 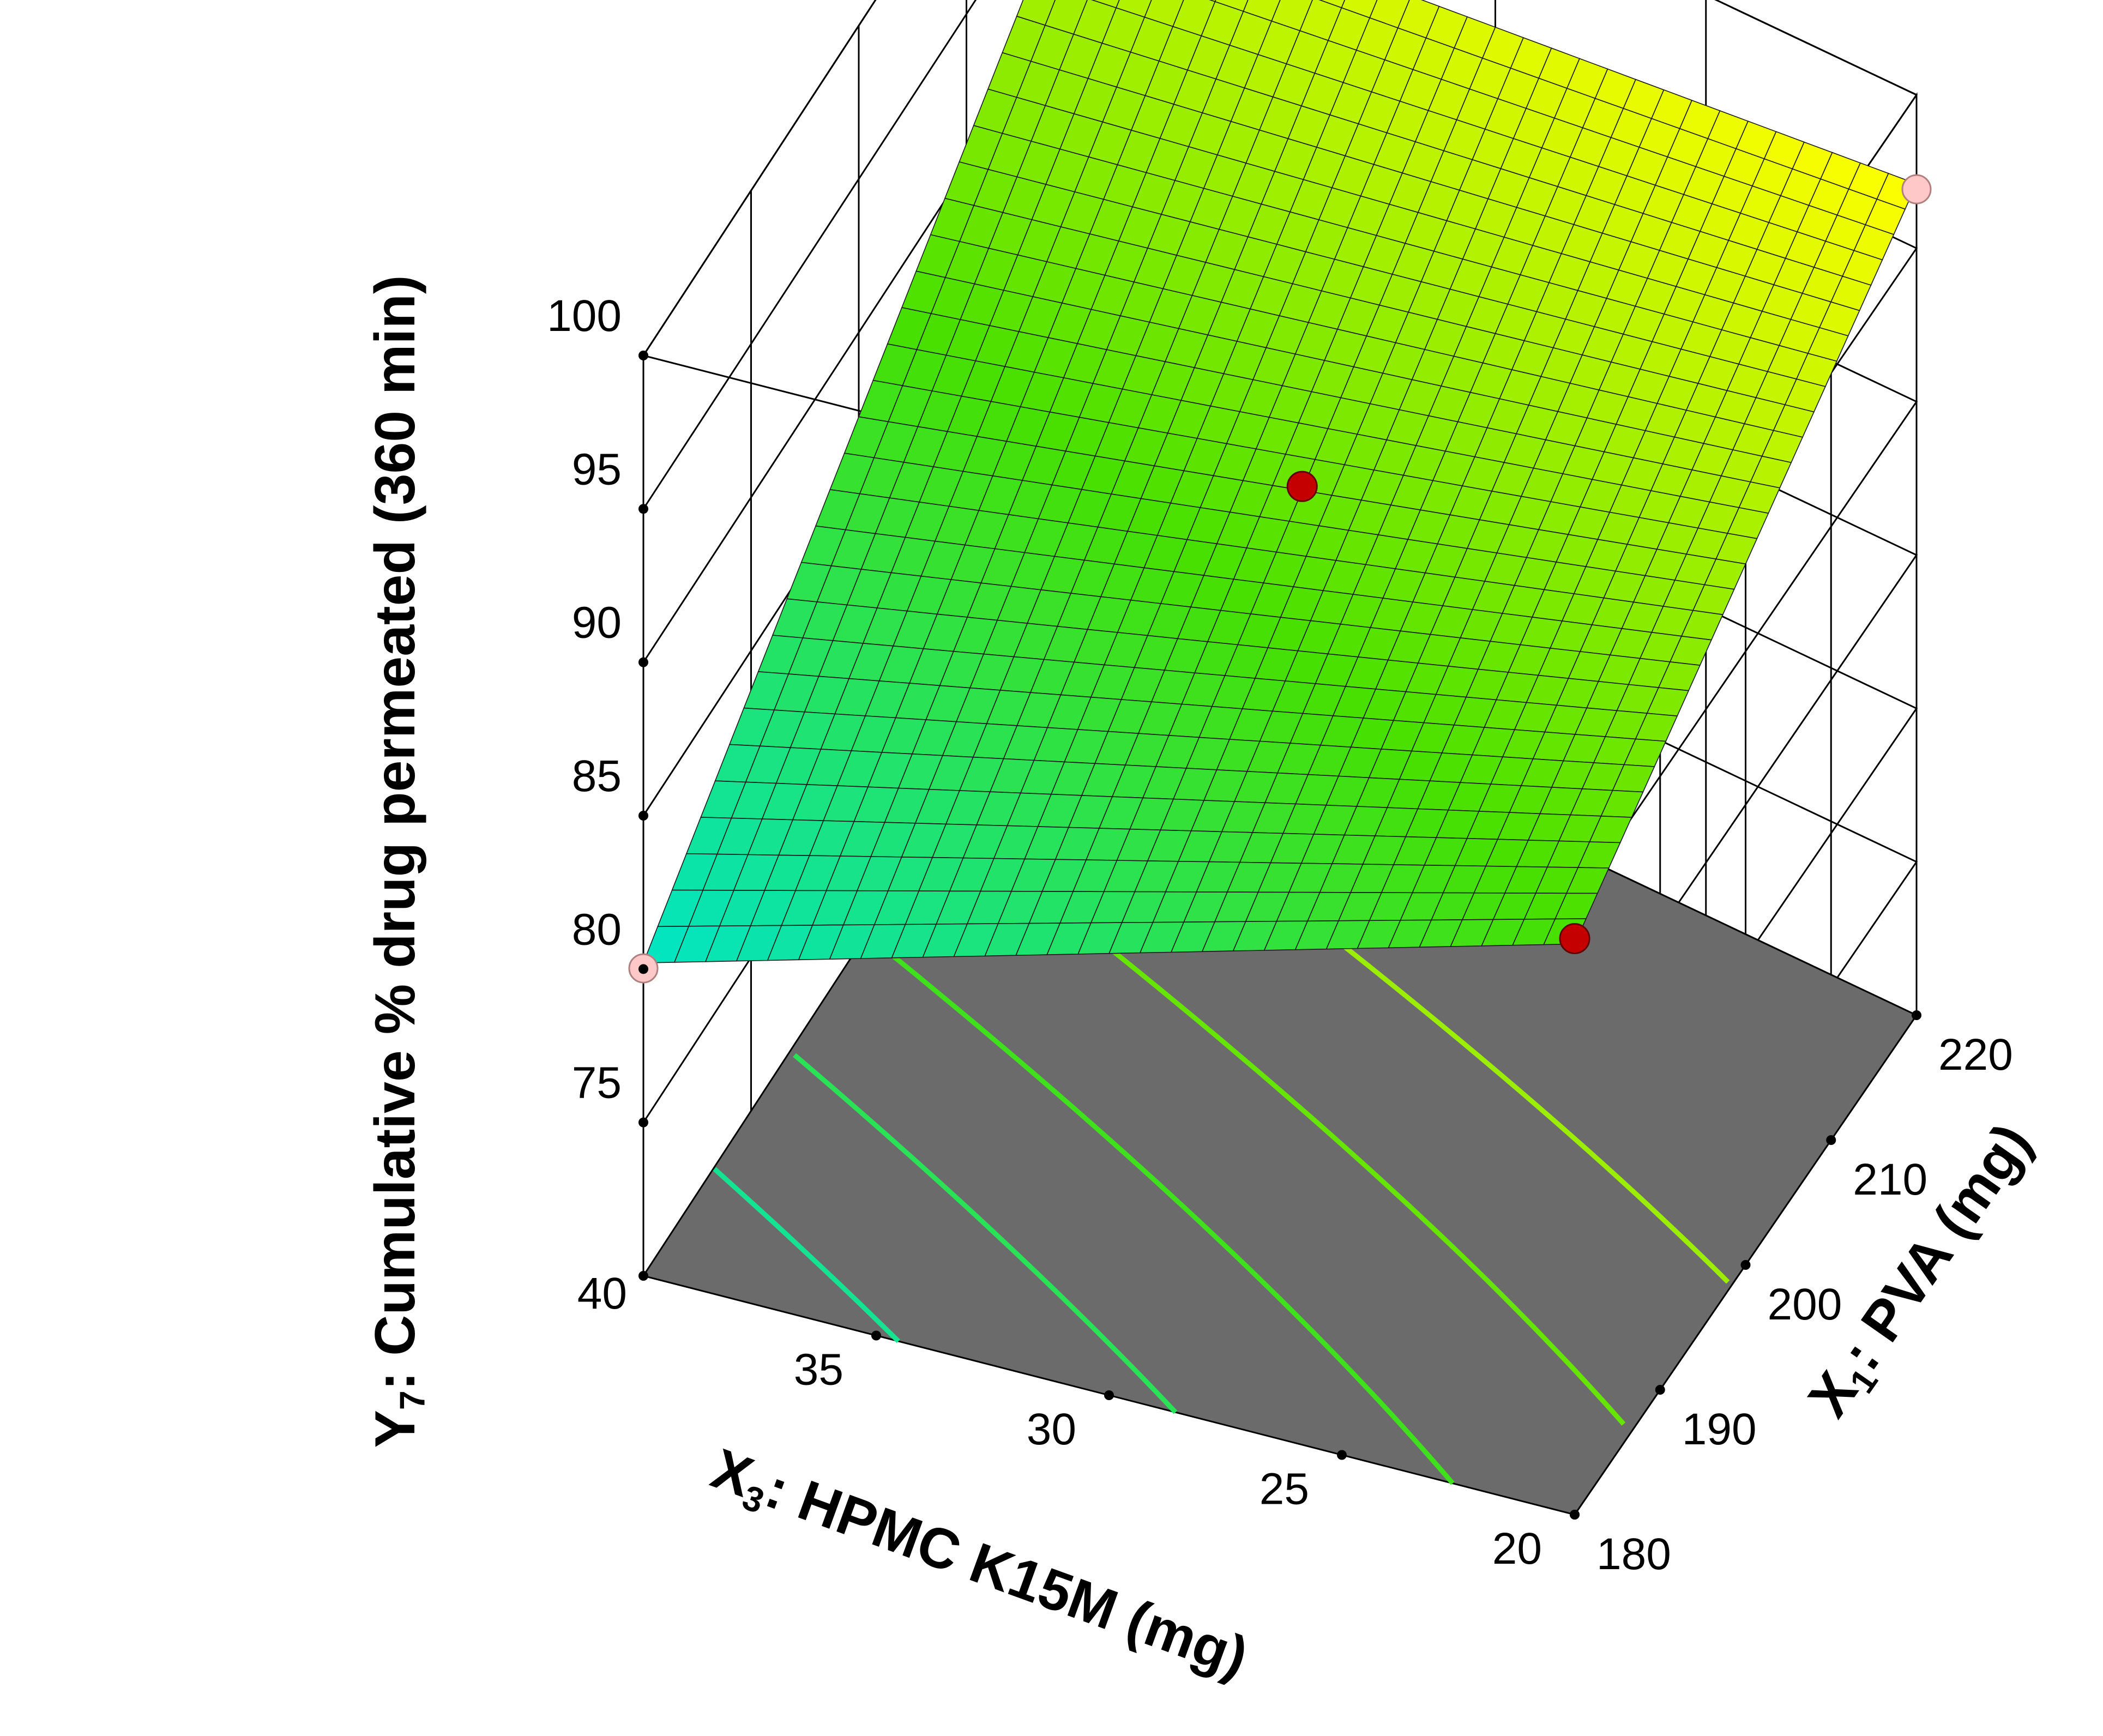 What do you see at coordinates (1517, 1549) in the screenshot?
I see `x3-tick-label: 20` at bounding box center [1517, 1549].